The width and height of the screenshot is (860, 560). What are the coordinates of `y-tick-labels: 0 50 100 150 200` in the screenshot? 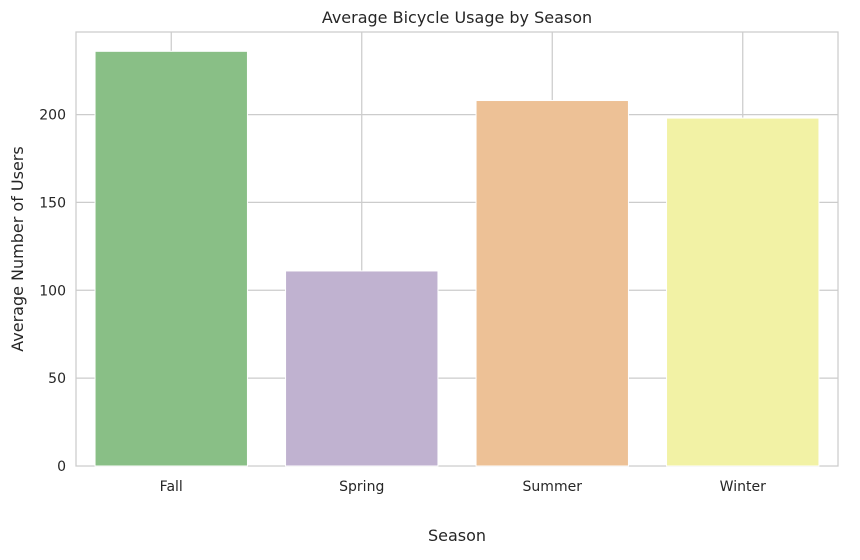 It's located at (52, 291).